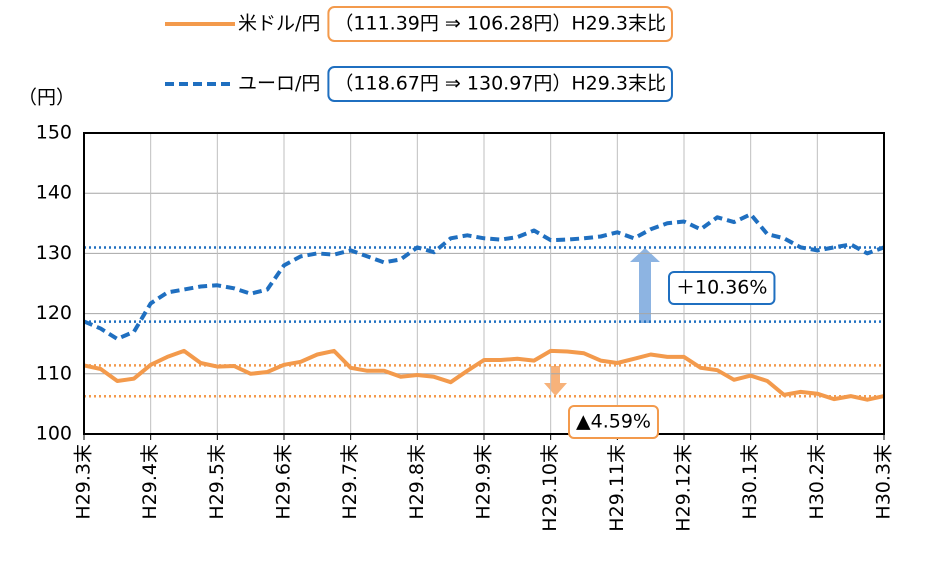 This screenshot has height=563, width=952. I want to click on y-tick-label: 100, so click(54, 434).